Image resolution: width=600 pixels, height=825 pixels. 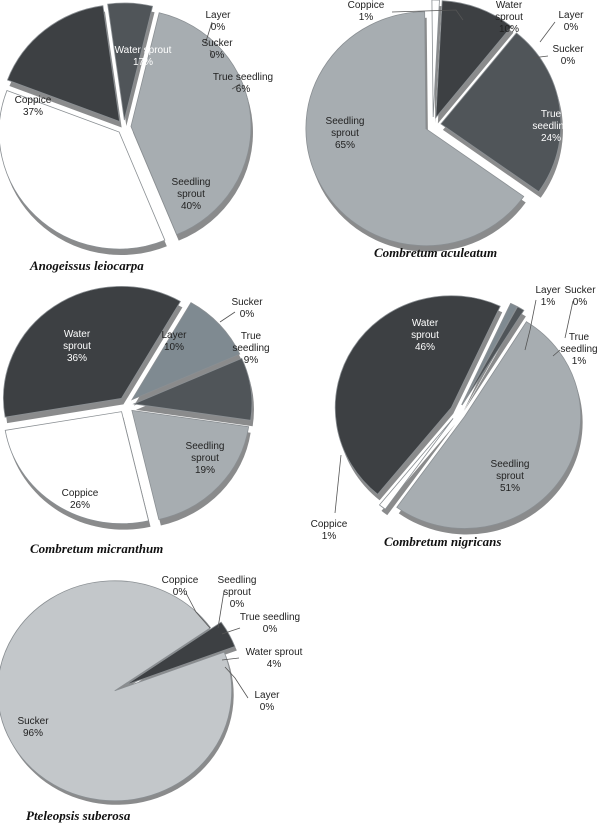 I want to click on chart-title: Combretum aculeatum, so click(x=435, y=252).